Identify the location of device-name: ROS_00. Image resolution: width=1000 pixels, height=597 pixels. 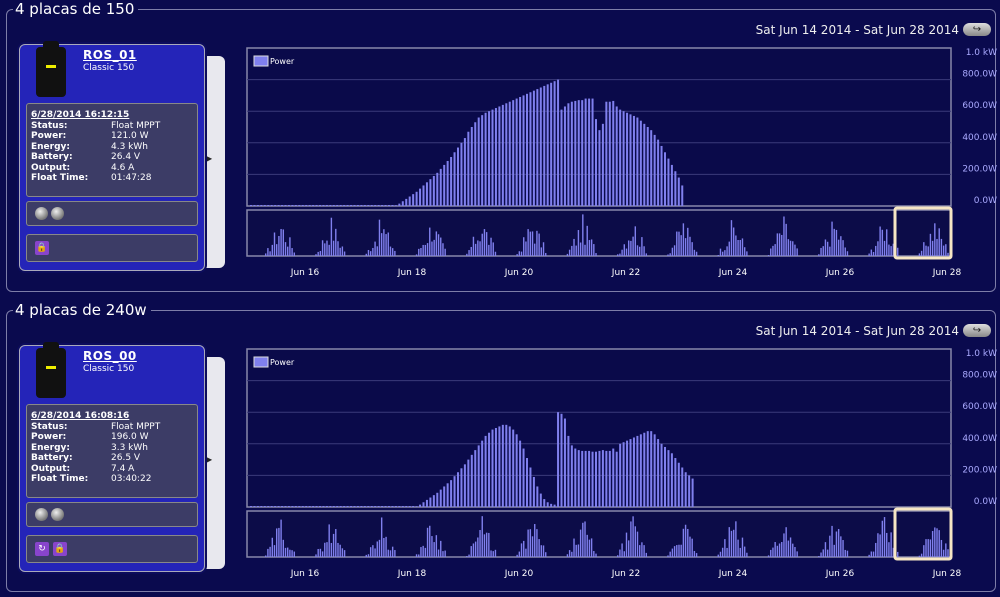
(110, 356).